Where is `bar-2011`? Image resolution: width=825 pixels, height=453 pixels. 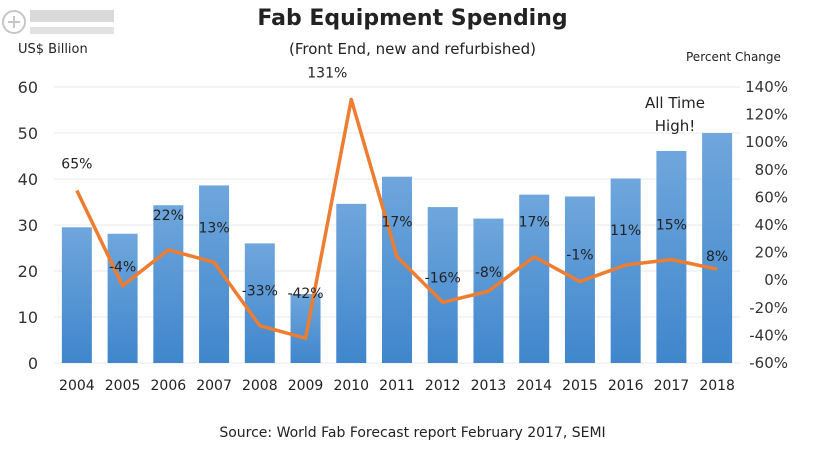
bar-2011 is located at coordinates (397, 269).